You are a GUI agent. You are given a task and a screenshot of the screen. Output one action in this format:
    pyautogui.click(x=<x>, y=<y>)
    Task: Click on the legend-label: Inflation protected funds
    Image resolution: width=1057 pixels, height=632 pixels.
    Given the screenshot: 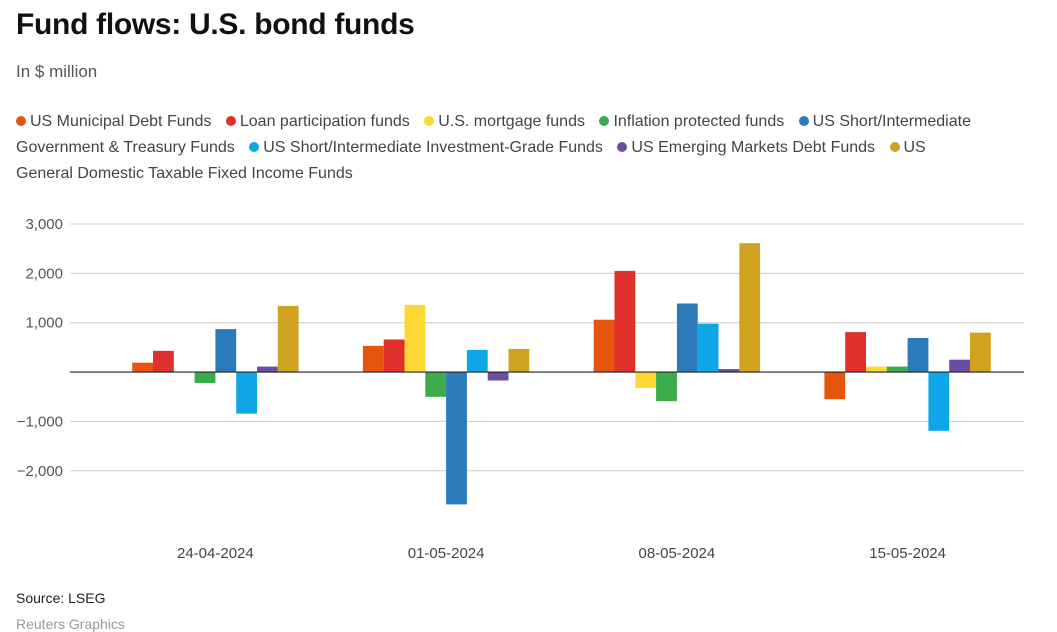 What is the action you would take?
    pyautogui.click(x=699, y=121)
    